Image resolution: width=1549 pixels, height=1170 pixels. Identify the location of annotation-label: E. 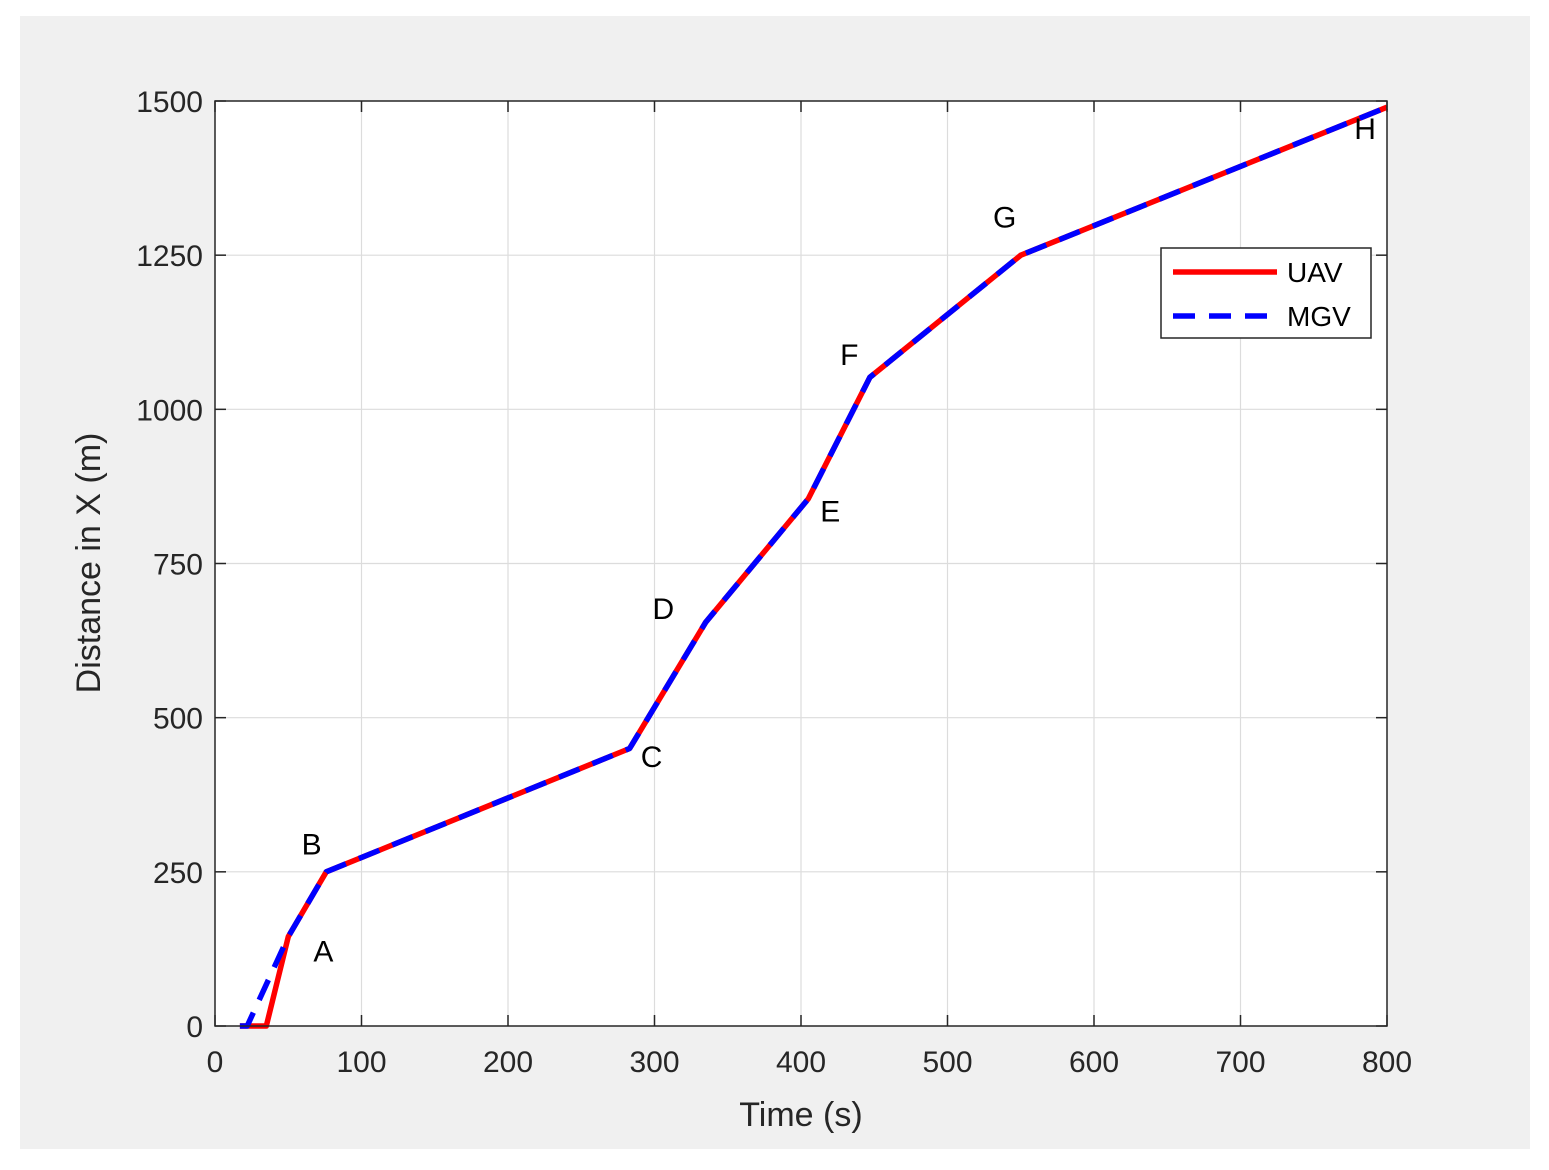
(830, 512).